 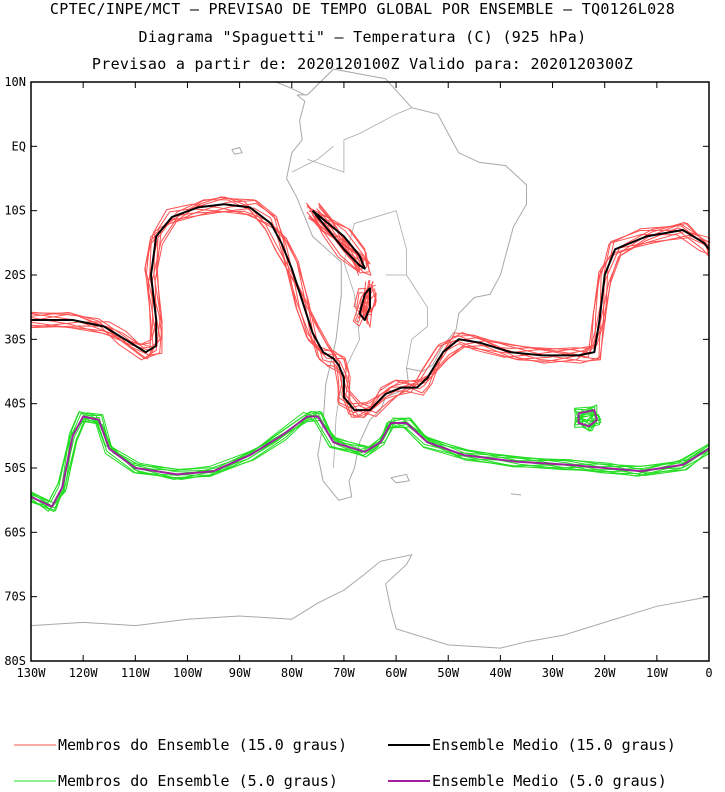 I want to click on y-tick-label: 20S, so click(x=15, y=275).